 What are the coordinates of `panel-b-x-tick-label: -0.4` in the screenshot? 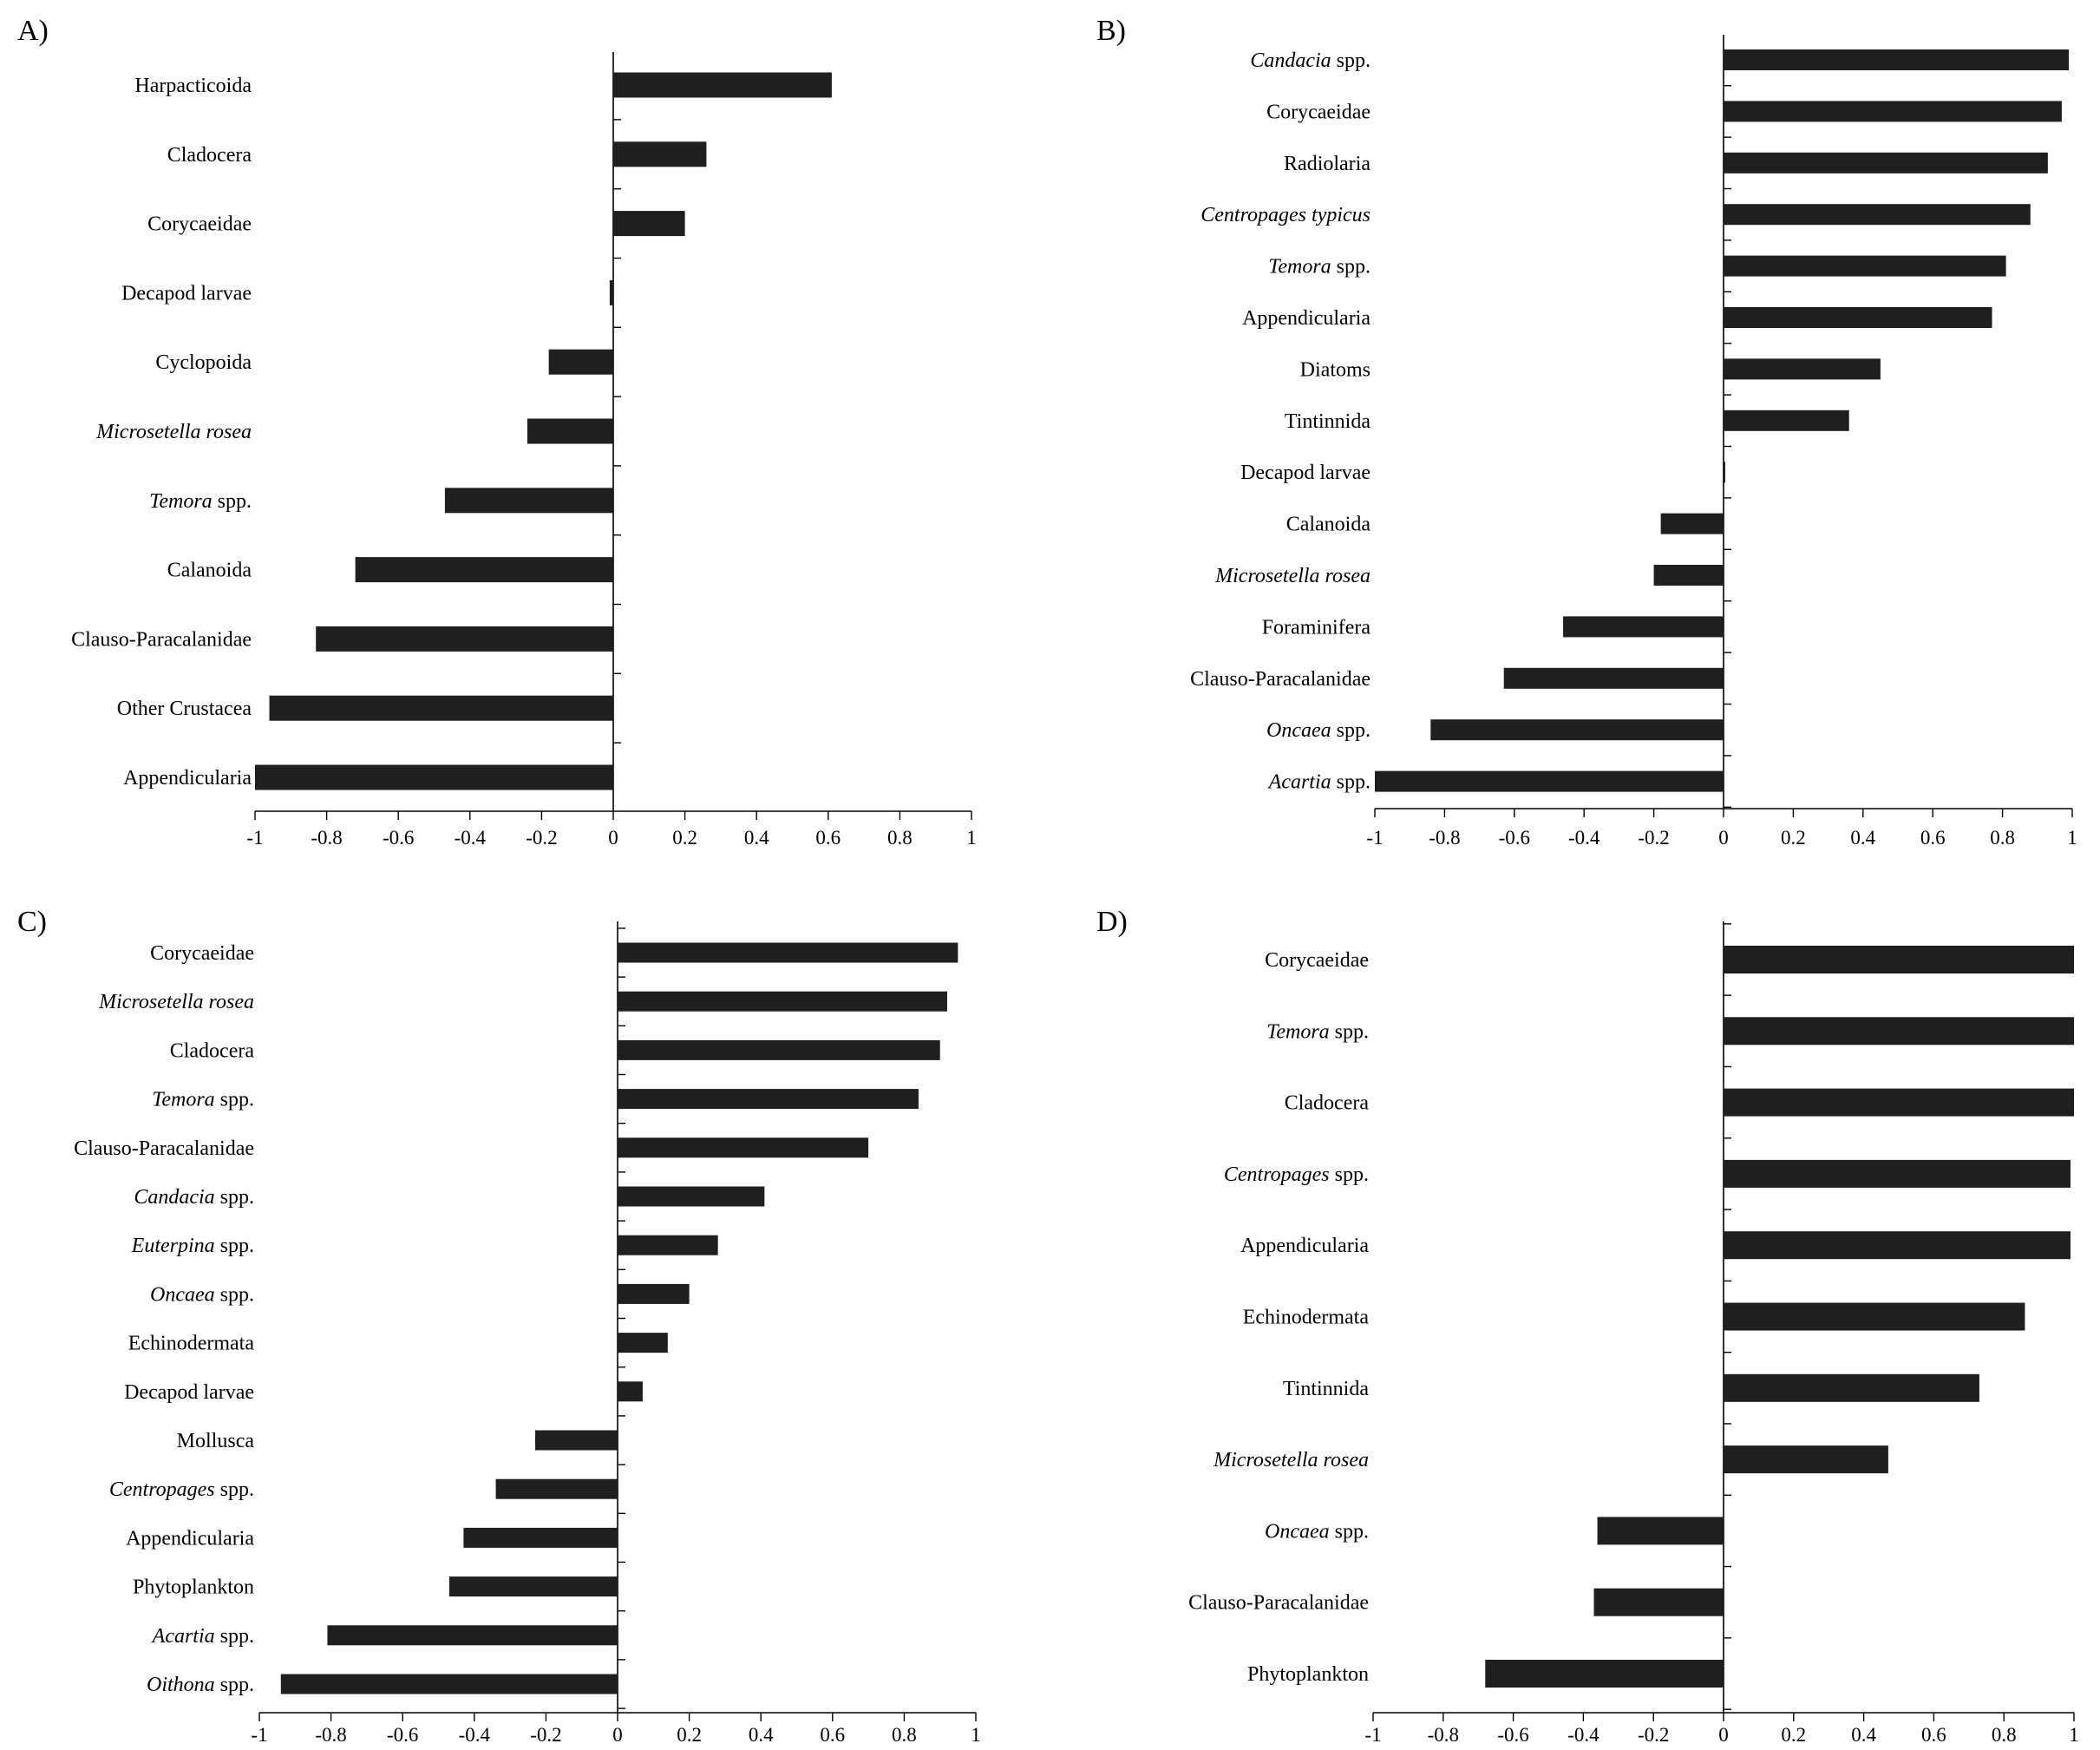 It's located at (1584, 838).